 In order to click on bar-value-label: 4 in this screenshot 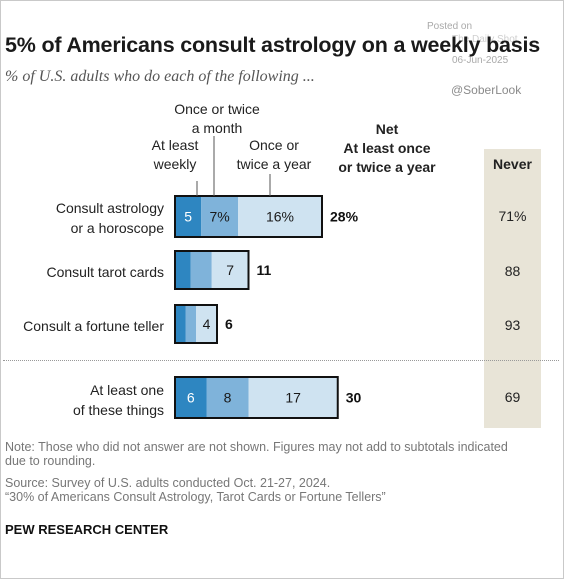, I will do `click(207, 324)`.